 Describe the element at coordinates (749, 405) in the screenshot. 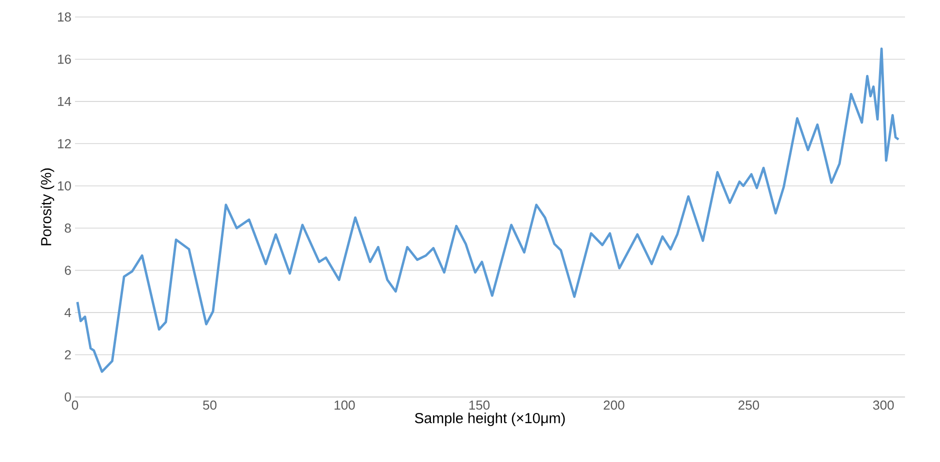

I see `x-tick-label: 250` at that location.